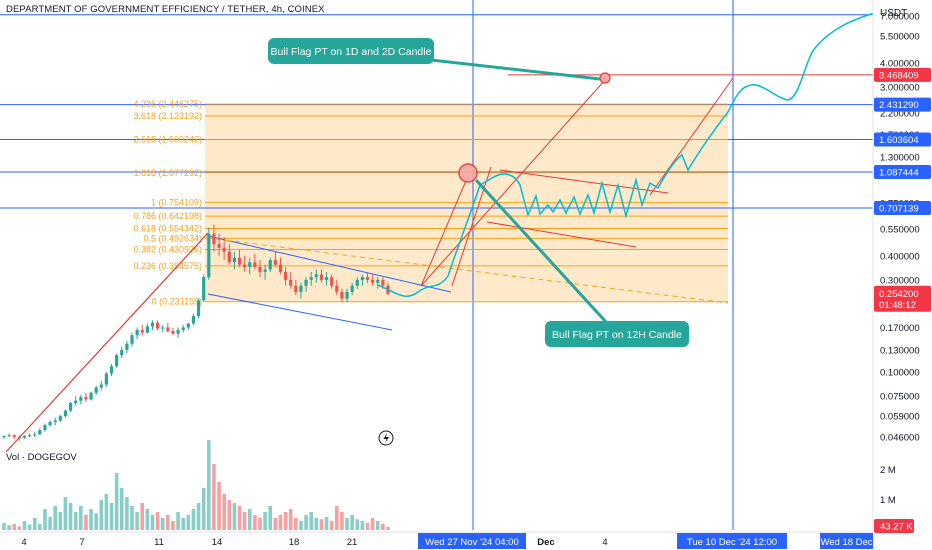  Describe the element at coordinates (900, 63) in the screenshot. I see `price-tick: 4.000000` at that location.